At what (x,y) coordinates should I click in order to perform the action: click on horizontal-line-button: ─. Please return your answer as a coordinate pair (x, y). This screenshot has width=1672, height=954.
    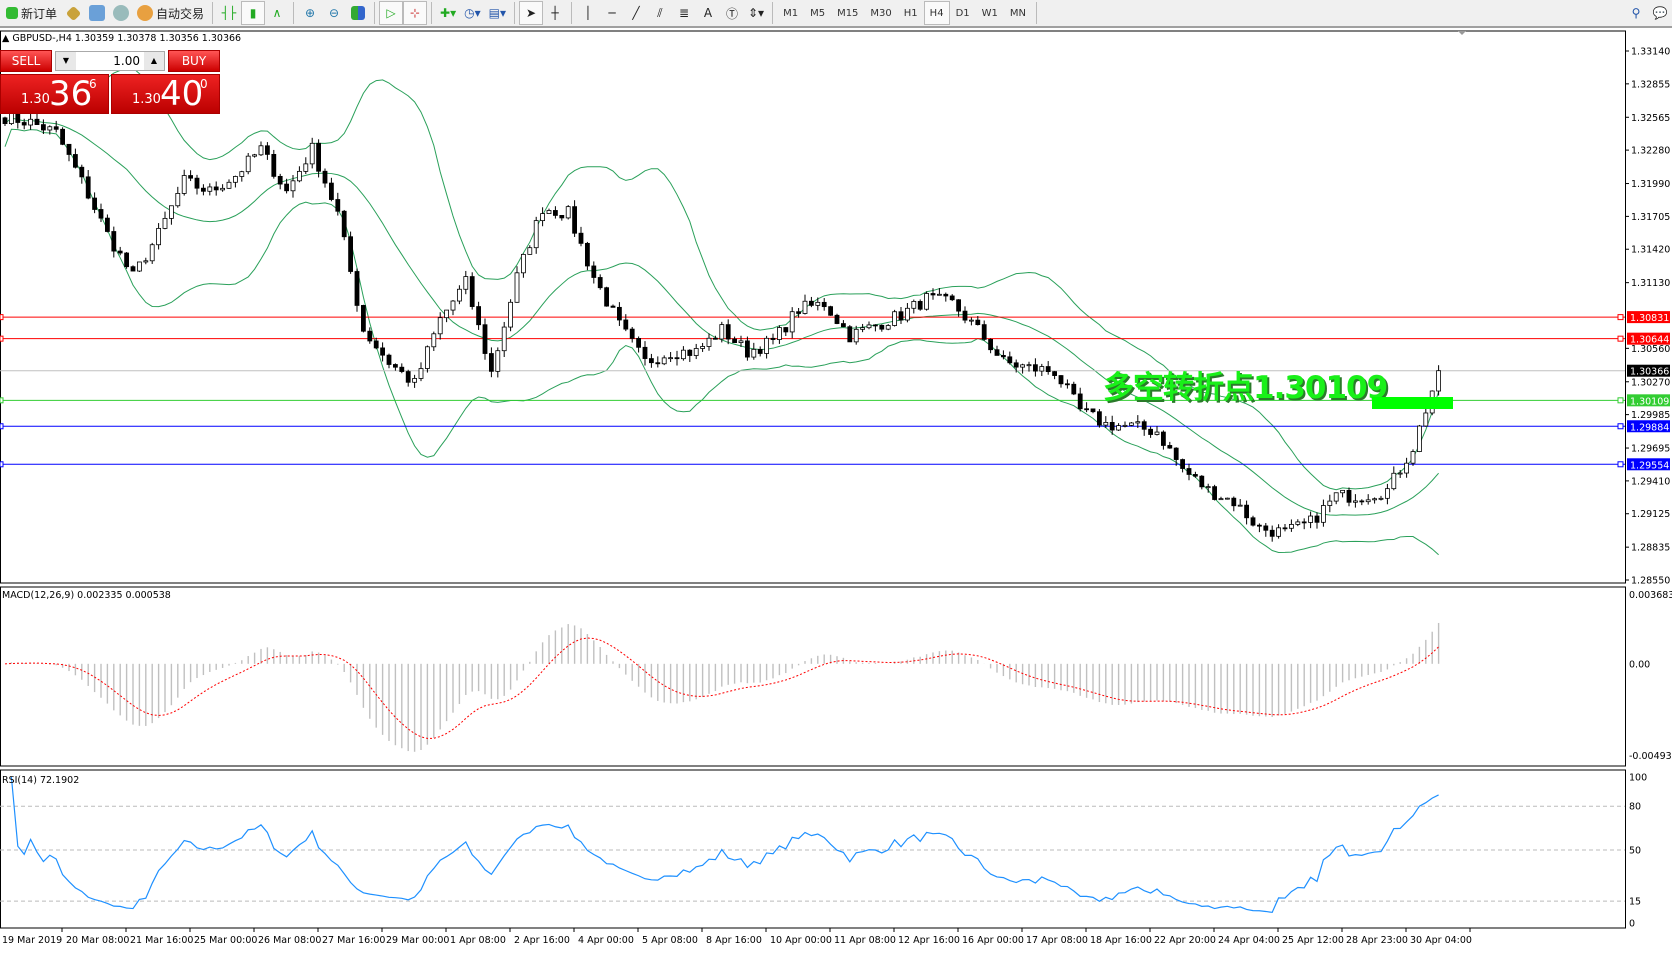
    Looking at the image, I should click on (612, 13).